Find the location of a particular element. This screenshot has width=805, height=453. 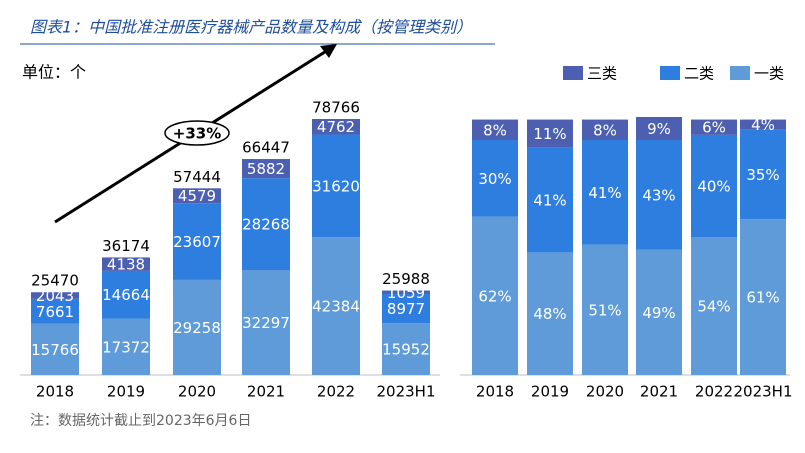

value-label: 32297 is located at coordinates (266, 323).